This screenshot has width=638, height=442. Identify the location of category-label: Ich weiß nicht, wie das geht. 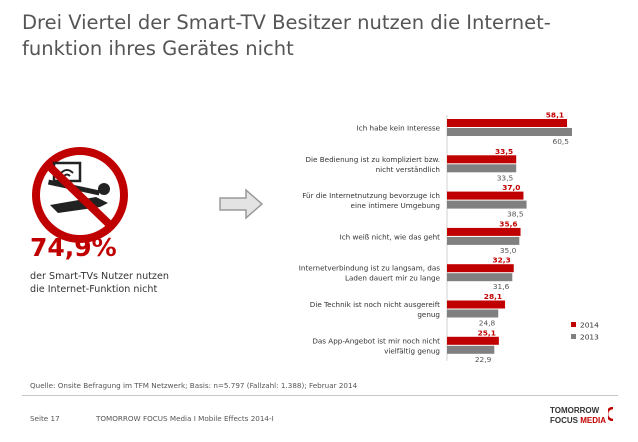
(390, 236).